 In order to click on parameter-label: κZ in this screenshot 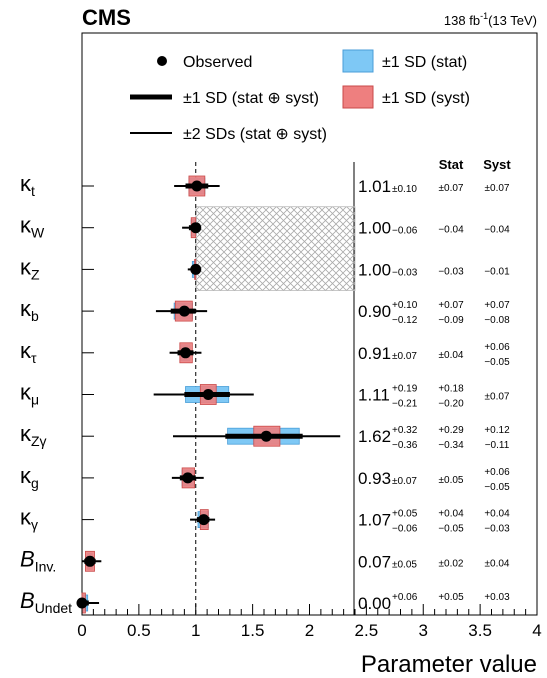, I will do `click(30, 268)`.